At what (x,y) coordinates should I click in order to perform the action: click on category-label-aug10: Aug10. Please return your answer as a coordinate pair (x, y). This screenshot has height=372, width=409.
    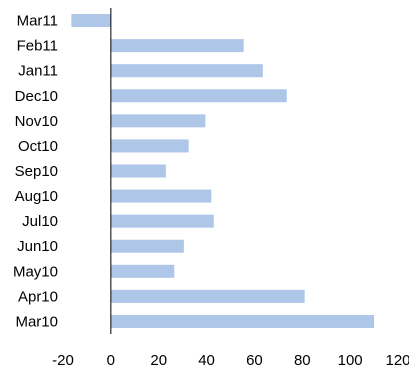
    Looking at the image, I should click on (36, 196).